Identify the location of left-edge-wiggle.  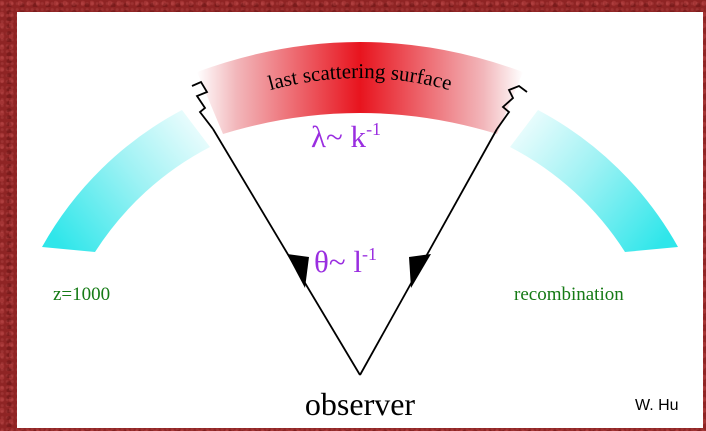
(202, 105).